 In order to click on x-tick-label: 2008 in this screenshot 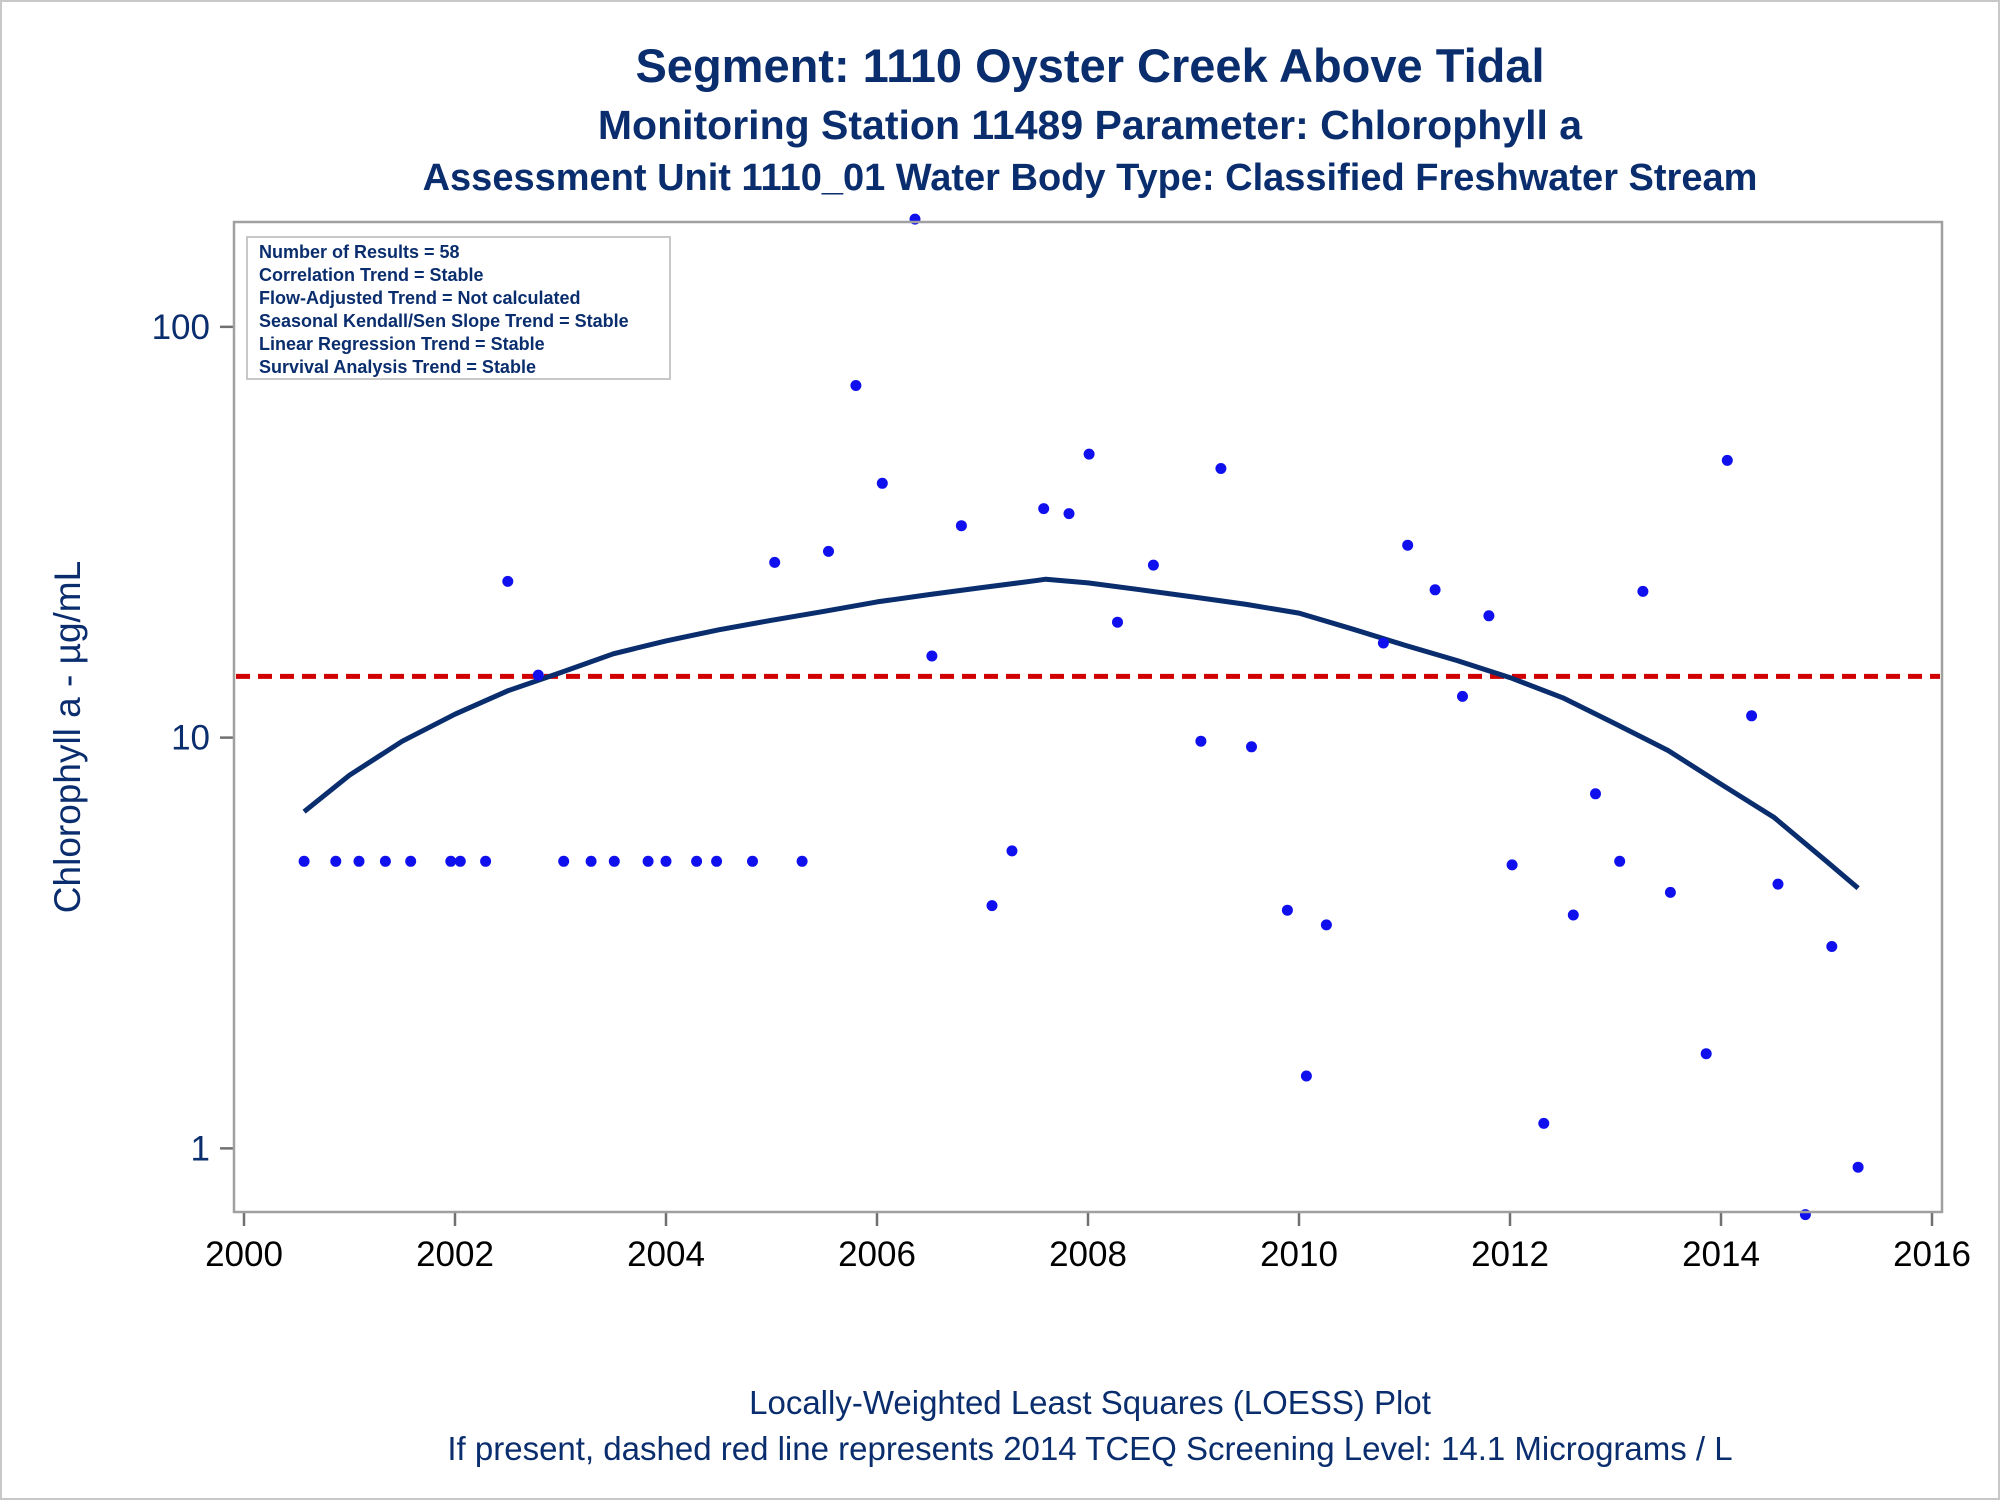, I will do `click(1088, 1254)`.